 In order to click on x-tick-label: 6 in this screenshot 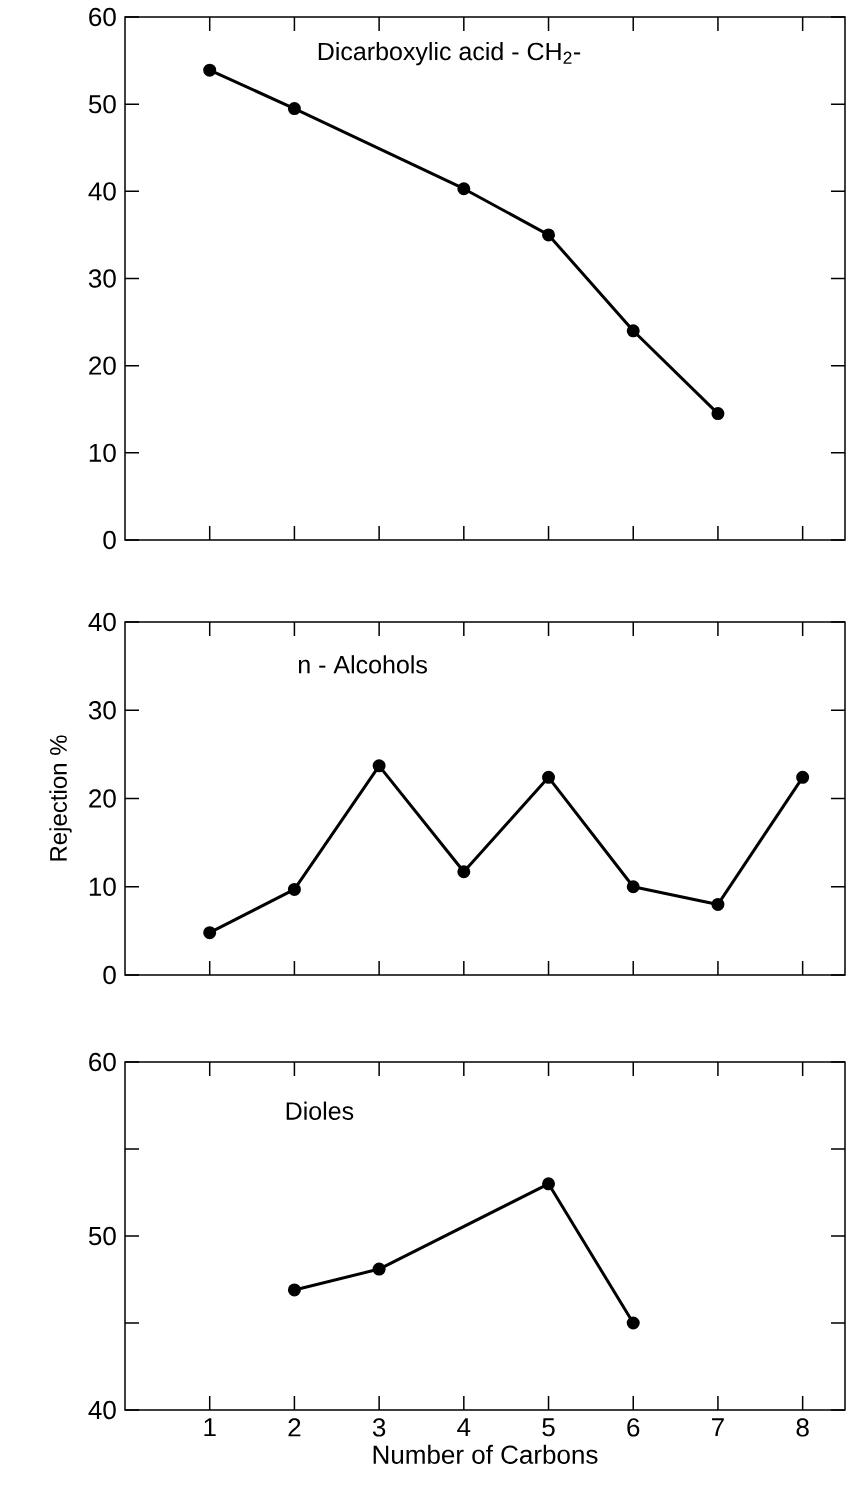, I will do `click(633, 1427)`.